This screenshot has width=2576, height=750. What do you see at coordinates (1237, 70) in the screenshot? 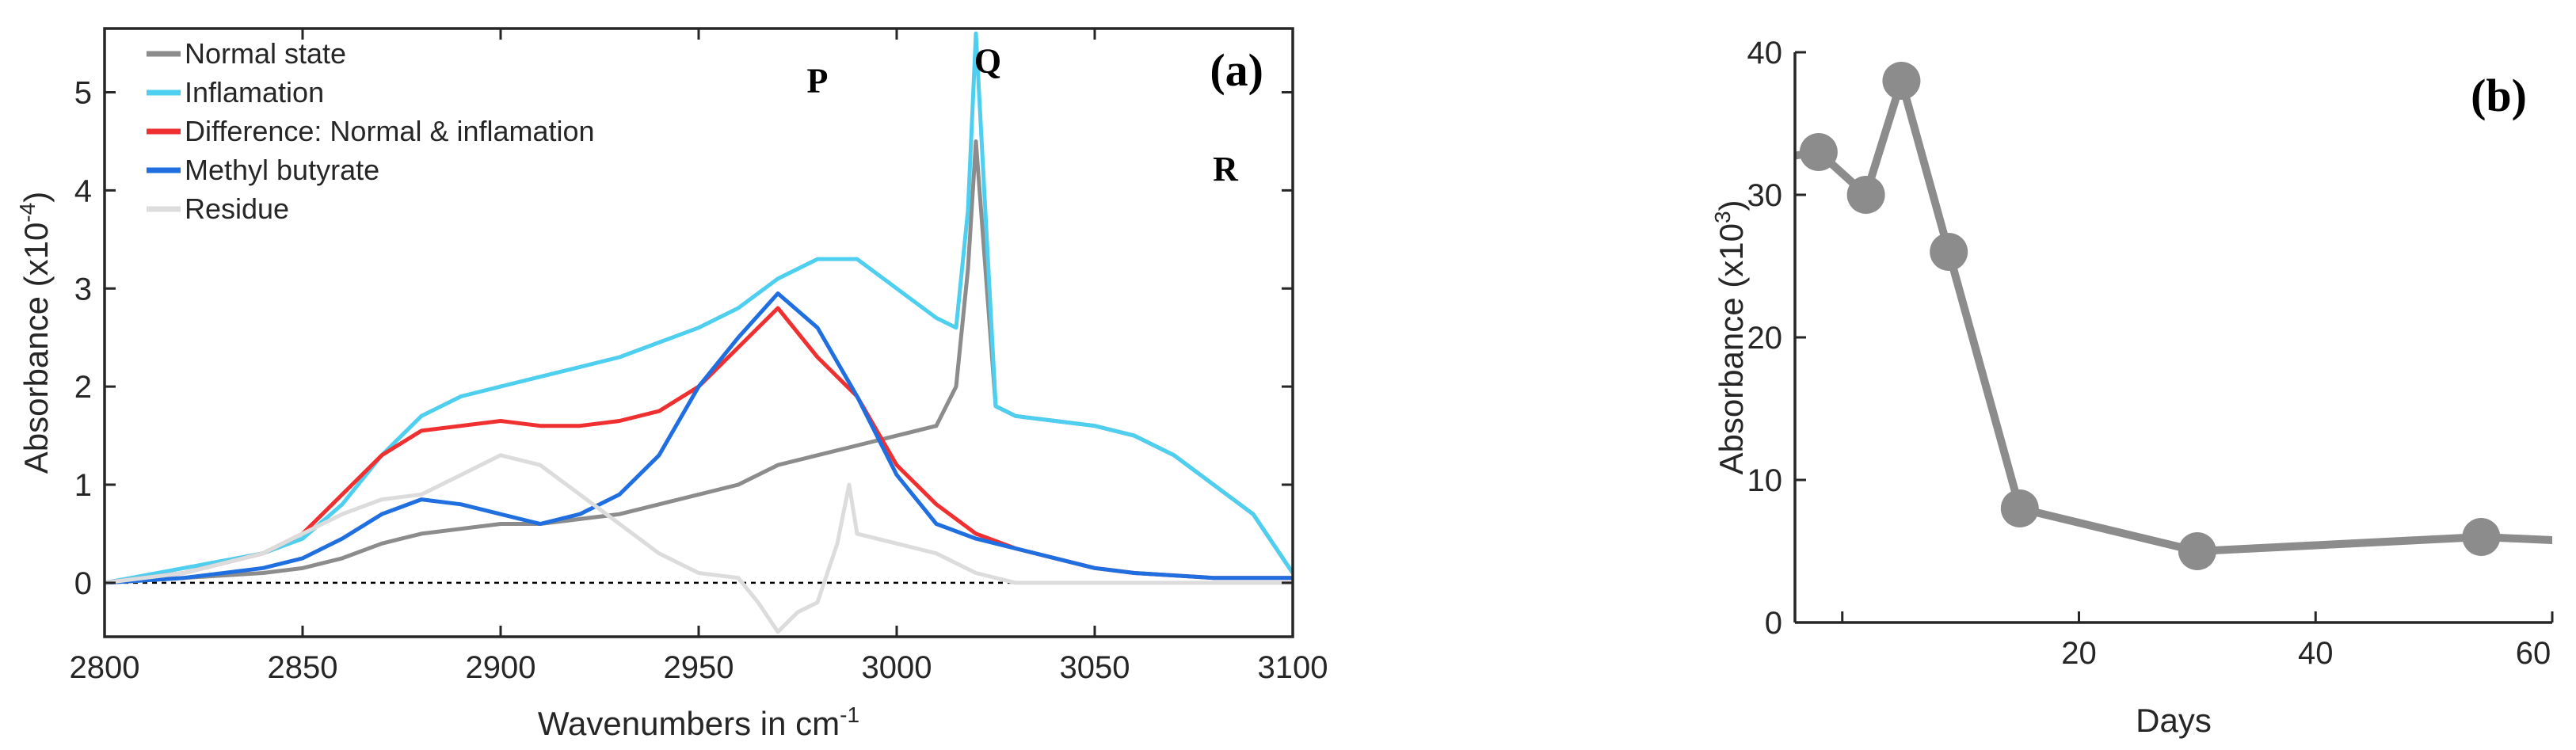
I see `panel-a-label: (a)` at bounding box center [1237, 70].